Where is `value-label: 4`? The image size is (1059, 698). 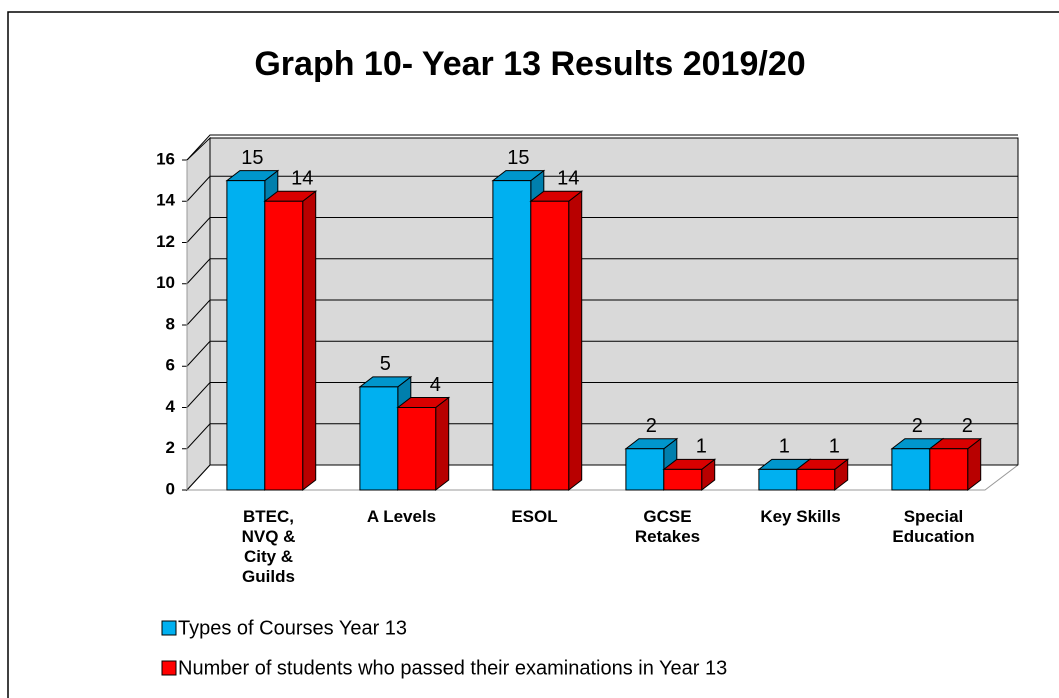 value-label: 4 is located at coordinates (435, 385).